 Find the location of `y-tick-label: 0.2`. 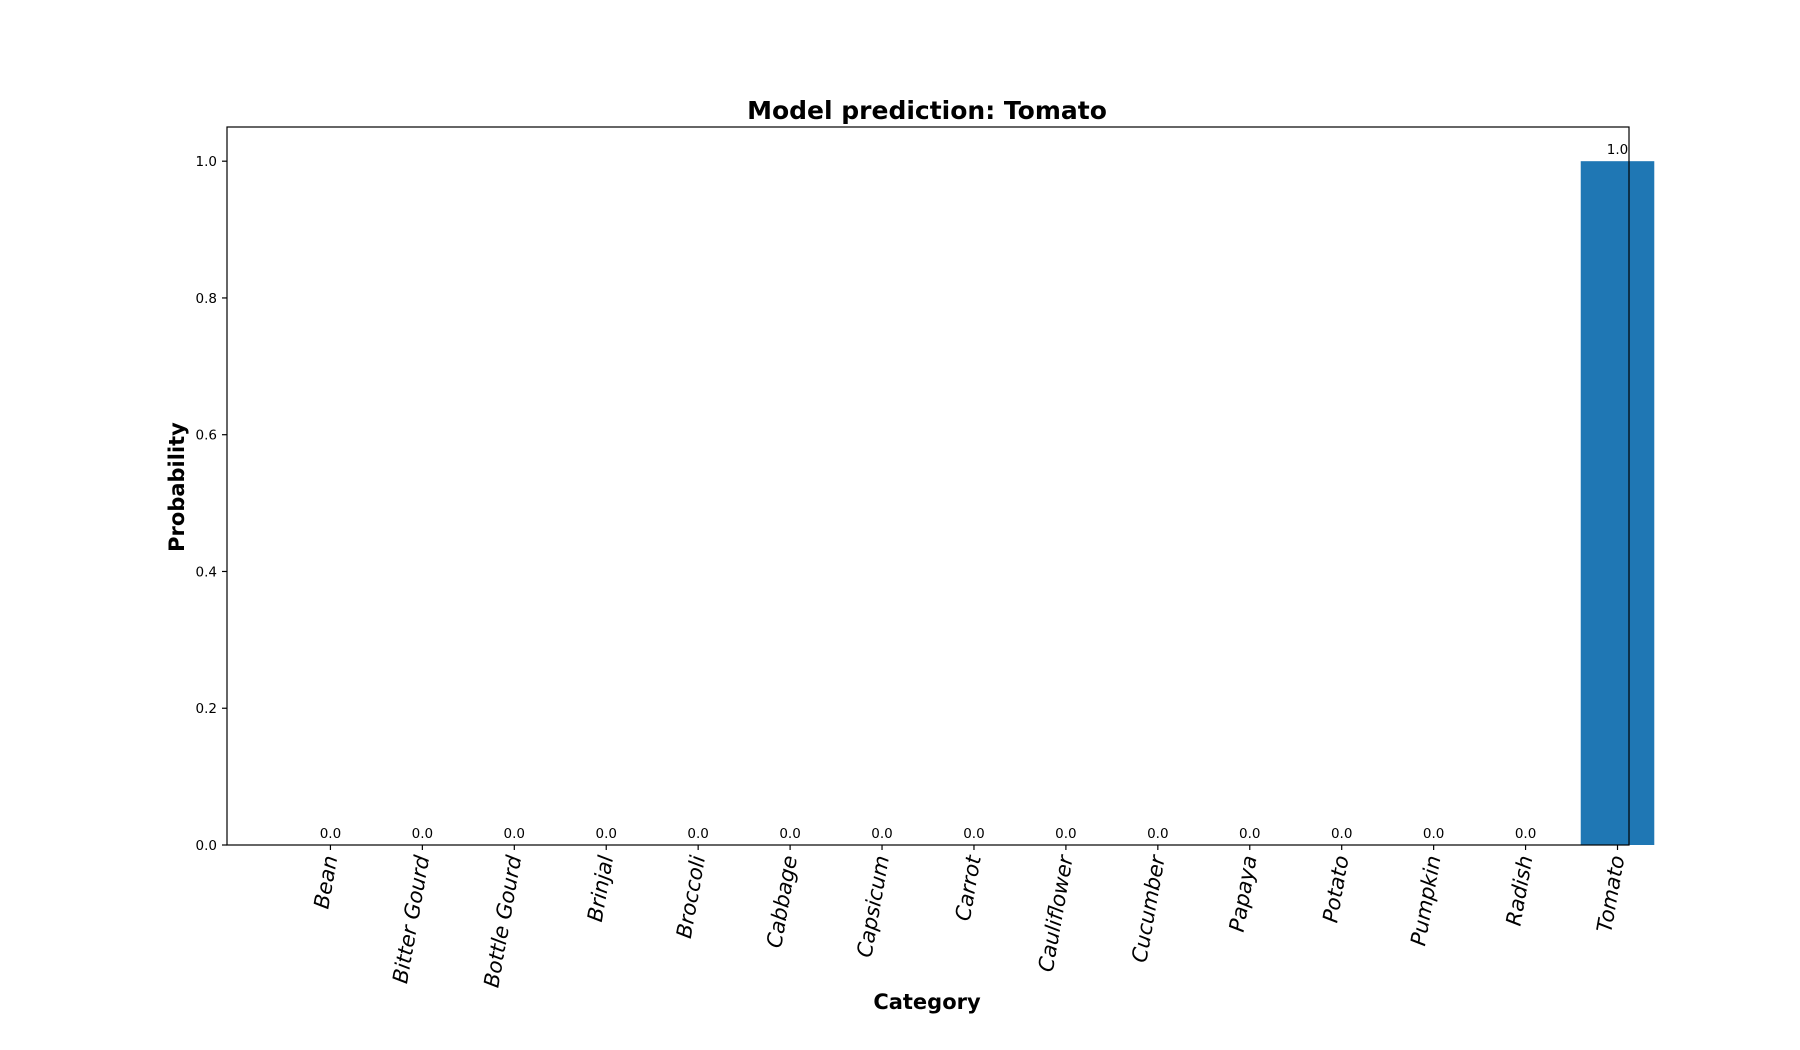

y-tick-label: 0.2 is located at coordinates (206, 709).